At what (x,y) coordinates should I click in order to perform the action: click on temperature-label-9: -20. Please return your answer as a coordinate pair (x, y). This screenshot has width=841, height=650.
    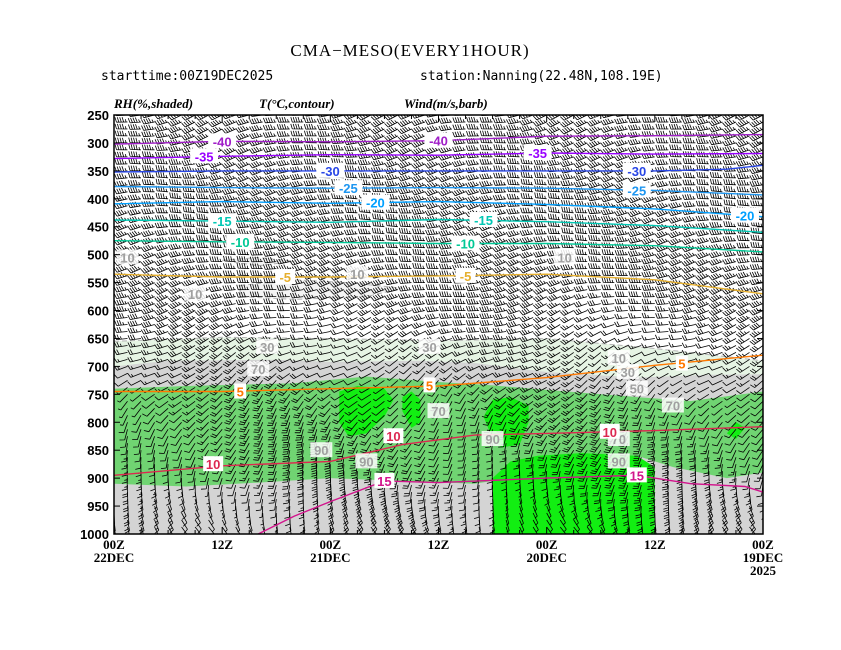
    Looking at the image, I should click on (745, 216).